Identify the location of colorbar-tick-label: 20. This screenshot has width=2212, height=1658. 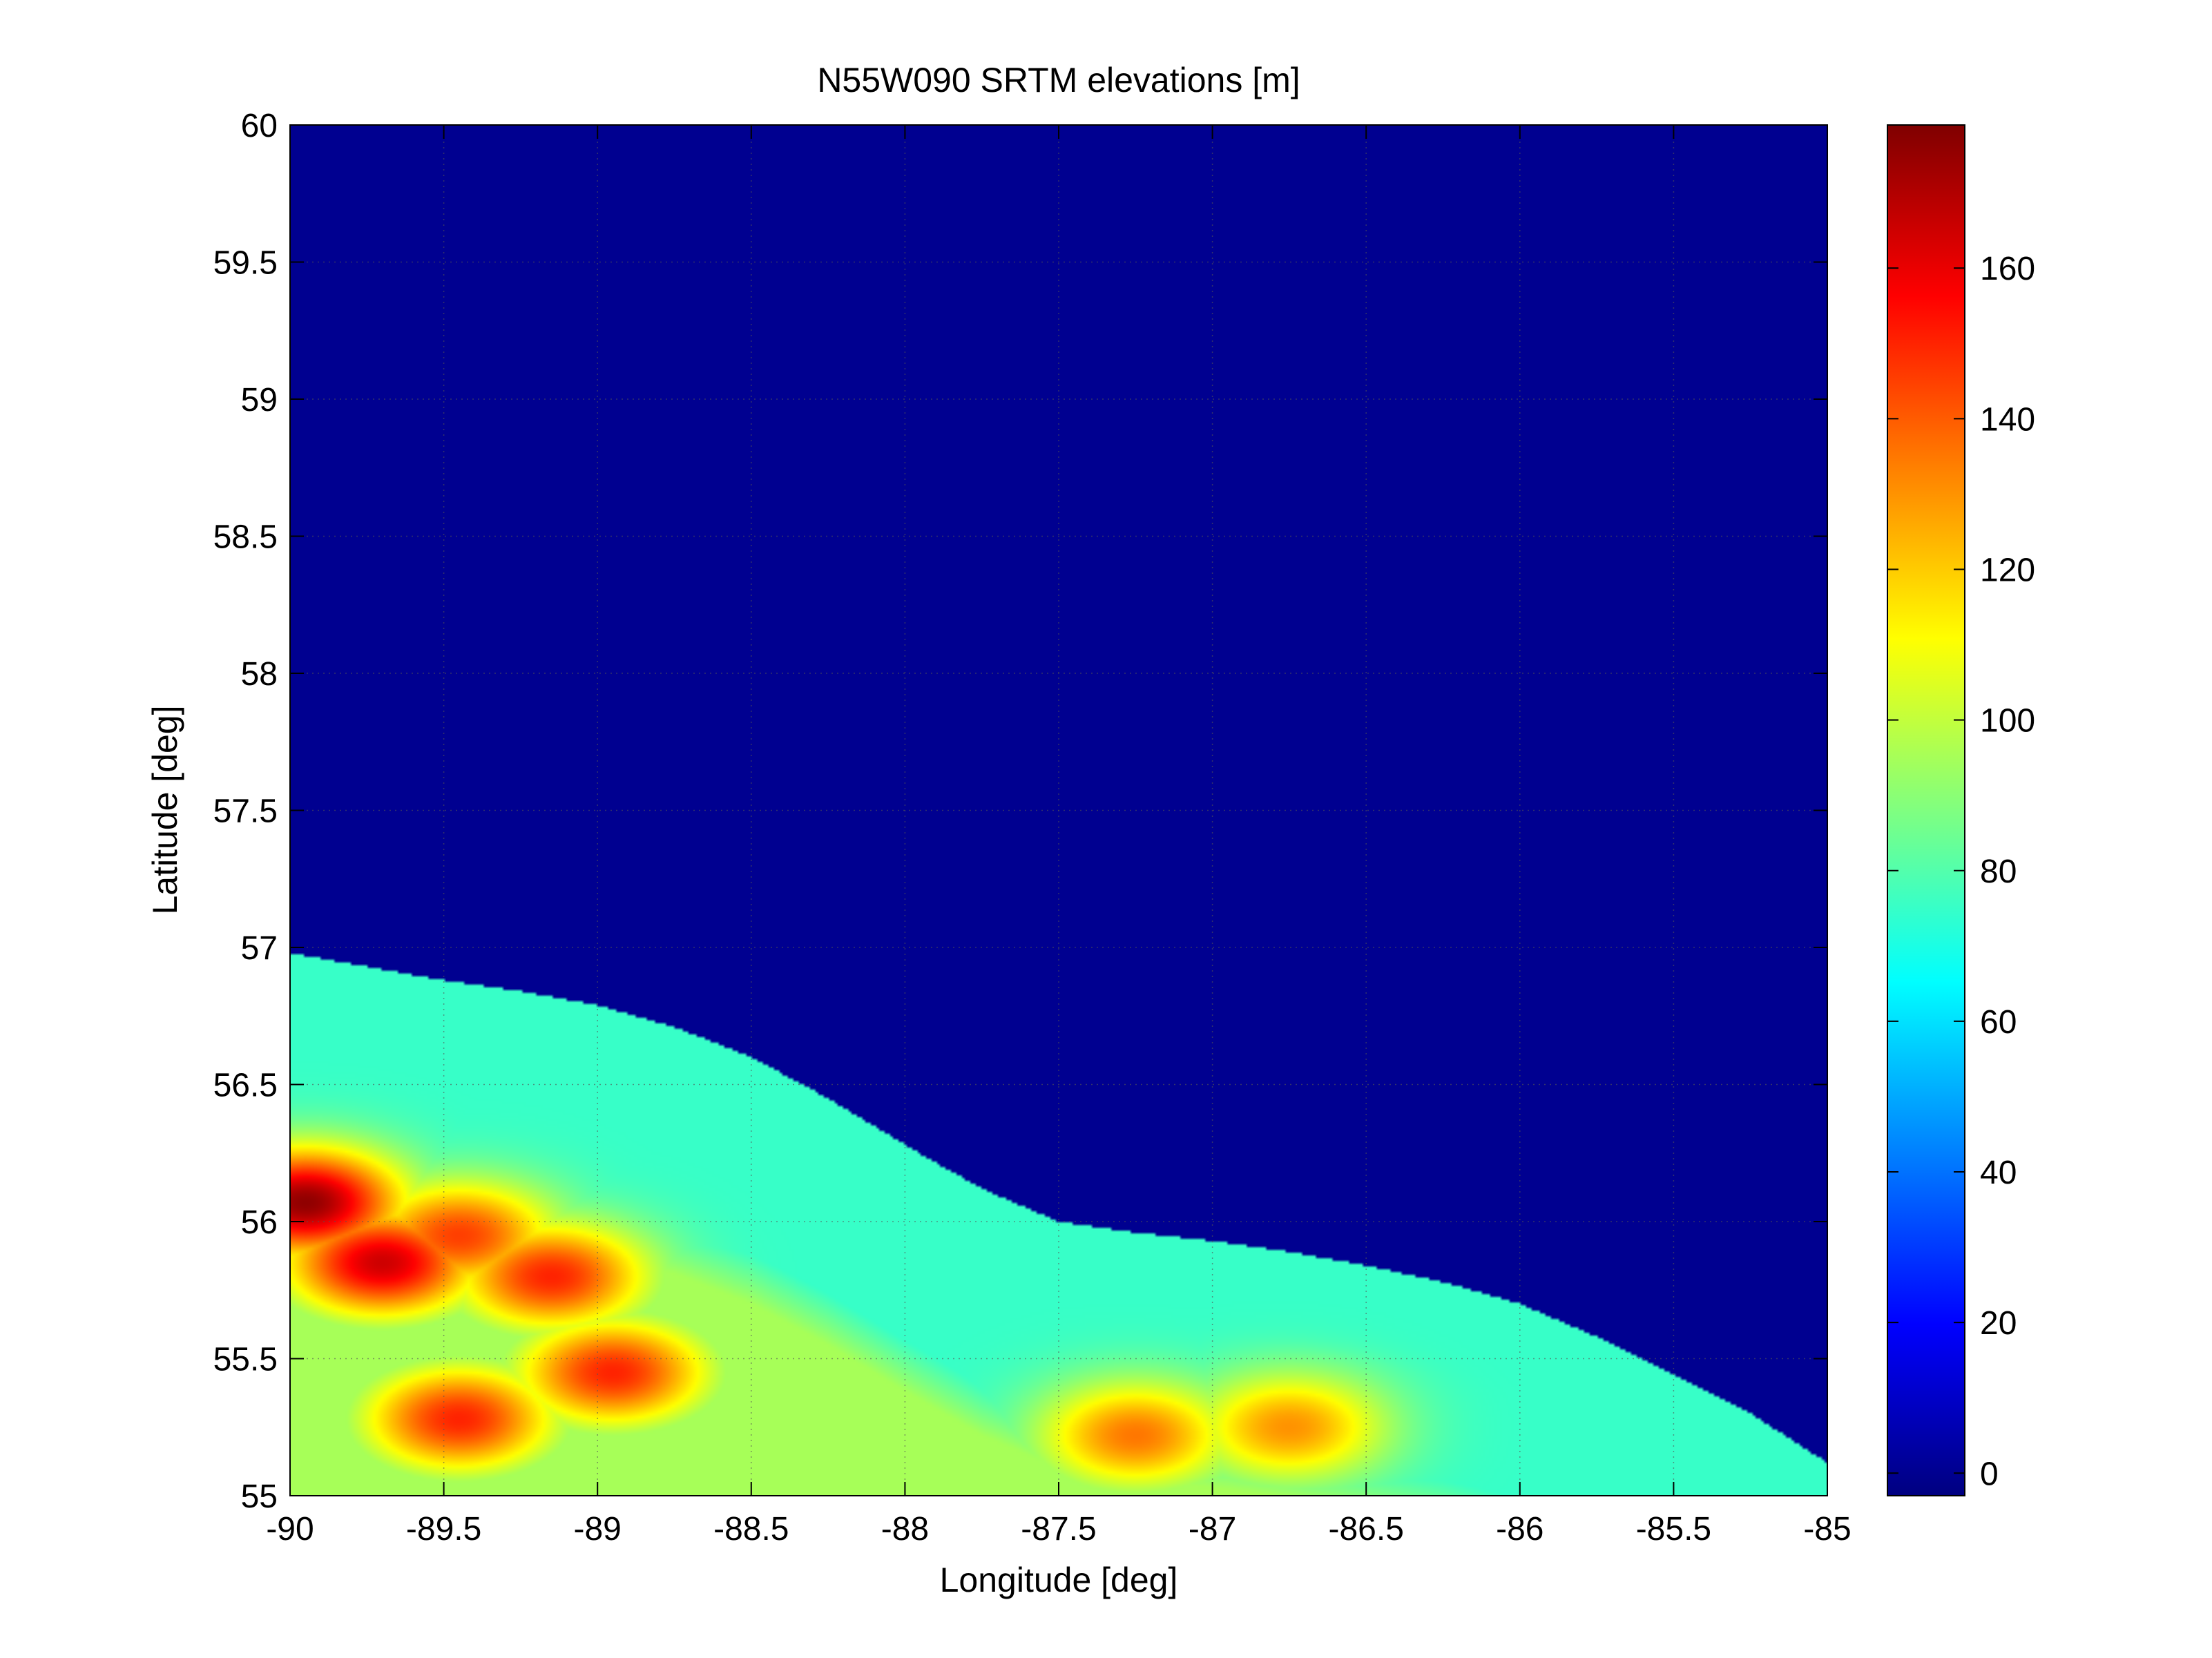
(1999, 1323).